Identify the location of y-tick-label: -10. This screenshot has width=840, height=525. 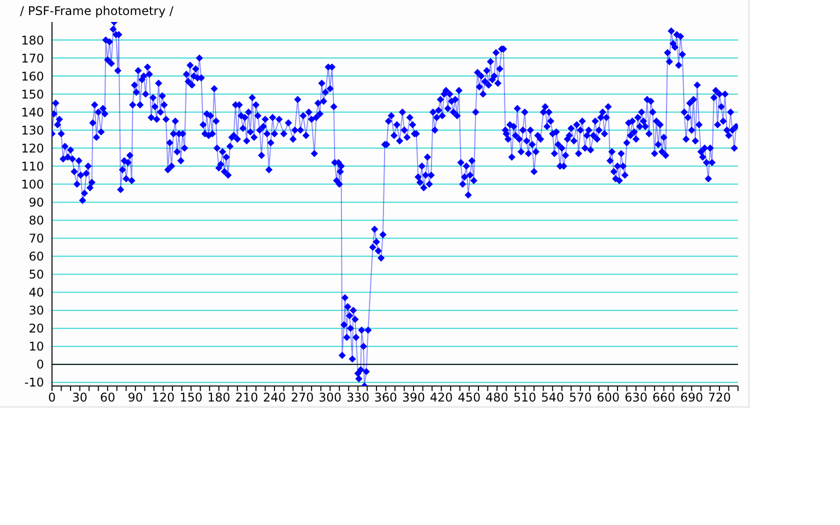
(34, 383).